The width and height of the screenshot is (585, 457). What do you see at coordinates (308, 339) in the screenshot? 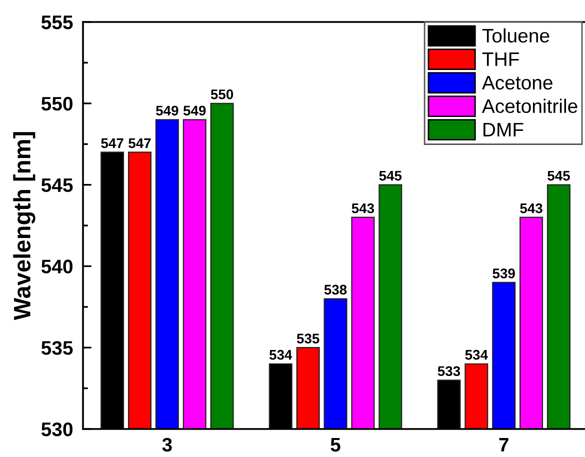
I see `data-label: 535` at bounding box center [308, 339].